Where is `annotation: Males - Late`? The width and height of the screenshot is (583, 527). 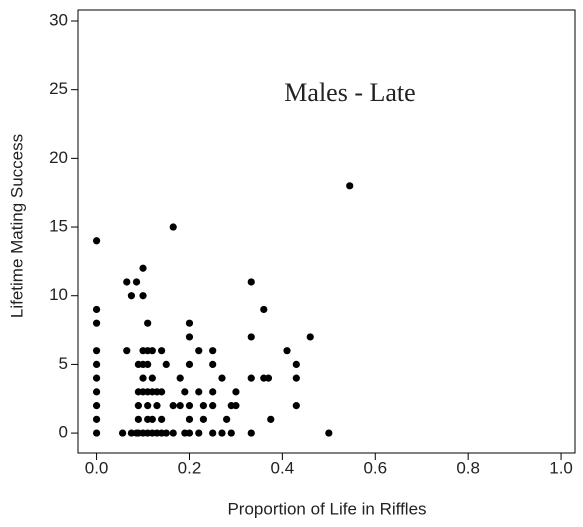 annotation: Males - Late is located at coordinates (349, 92).